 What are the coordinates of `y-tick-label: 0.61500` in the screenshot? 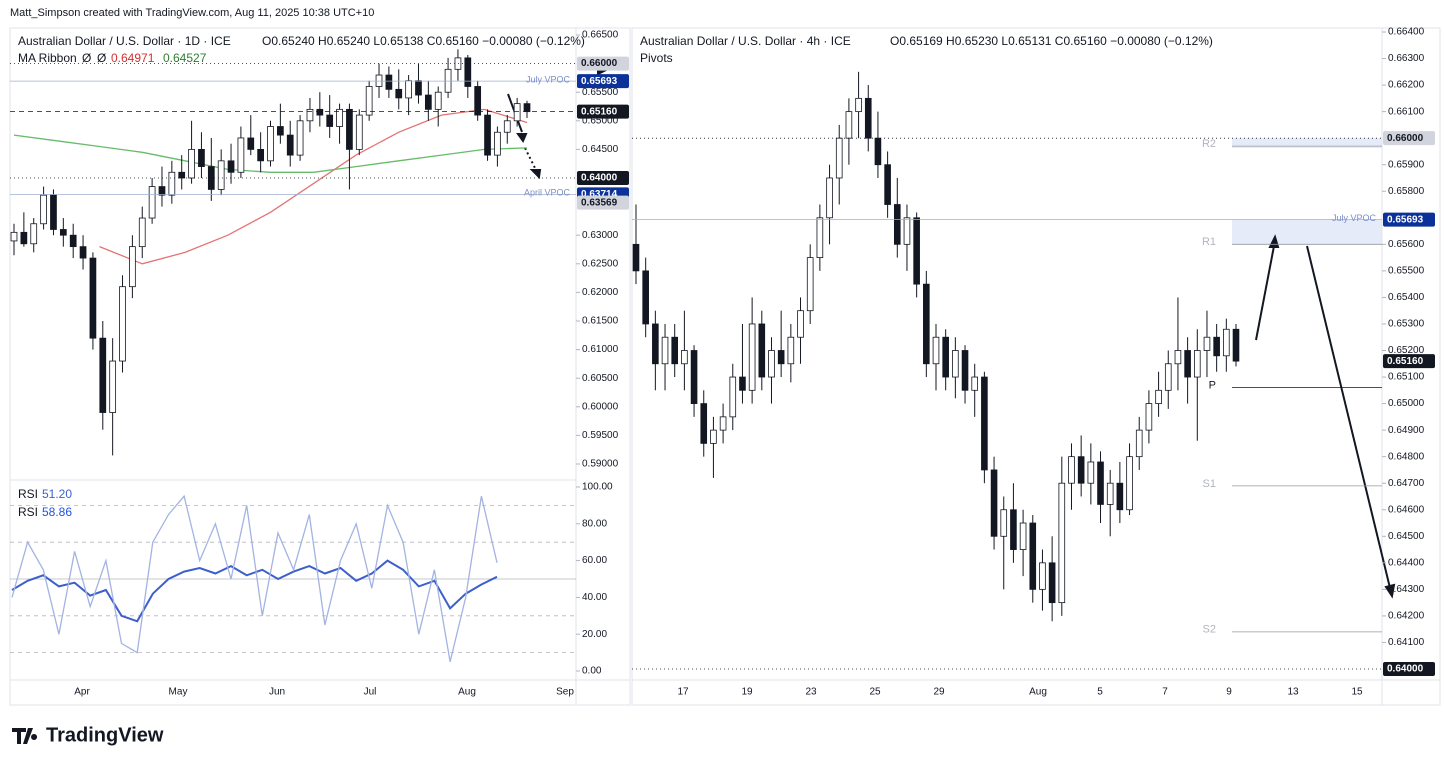 It's located at (600, 321).